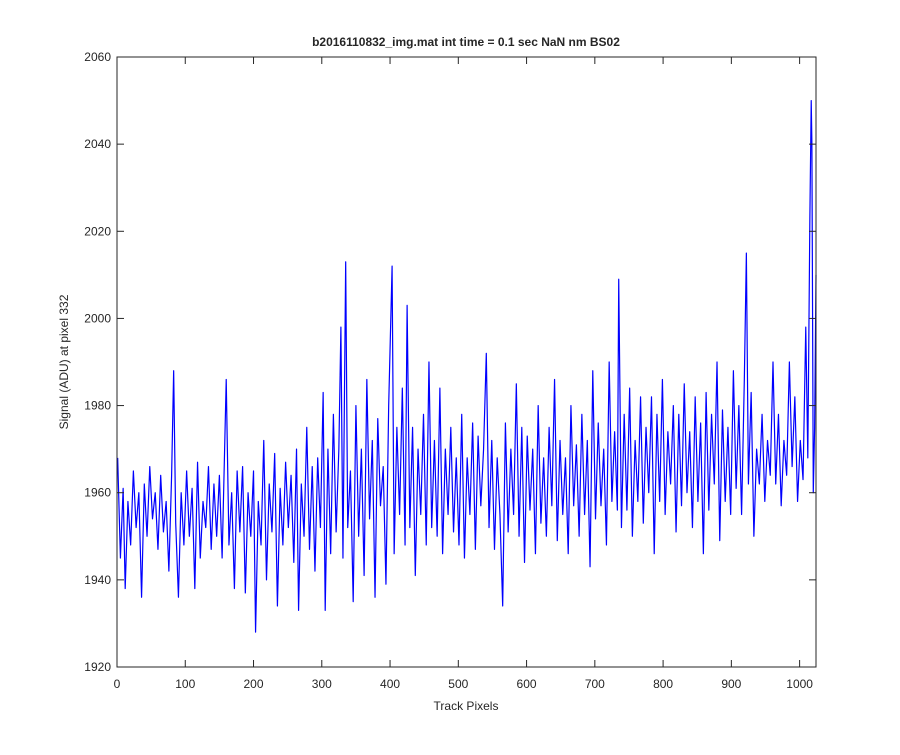 Image resolution: width=900 pixels, height=755 pixels. I want to click on x-tick-label: 600, so click(527, 684).